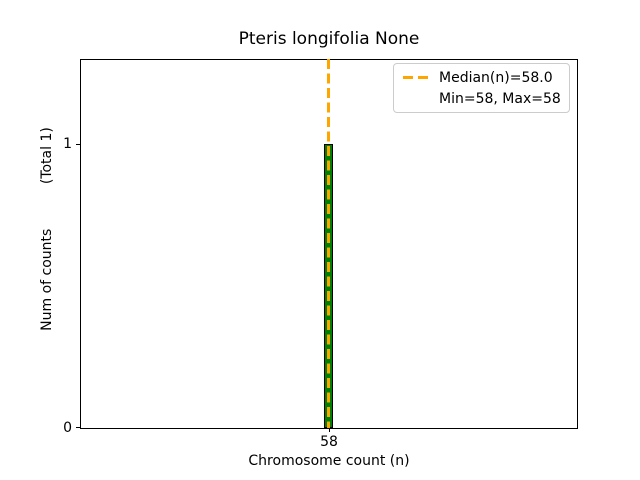 The image size is (640, 480). Describe the element at coordinates (329, 39) in the screenshot. I see `chart-title: Pteris longifolia None` at that location.